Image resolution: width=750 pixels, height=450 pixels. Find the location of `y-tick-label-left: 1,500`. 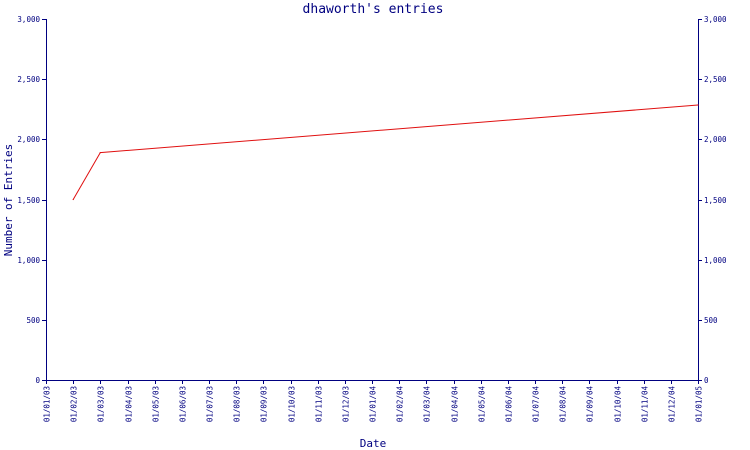

y-tick-label-left: 1,500 is located at coordinates (28, 200).